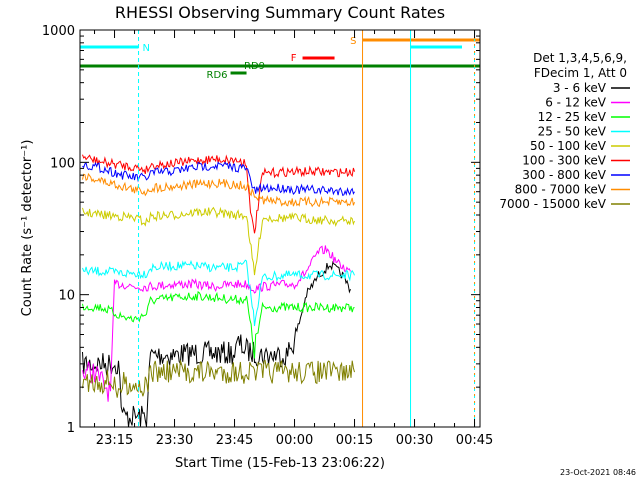 This screenshot has height=480, width=640. Describe the element at coordinates (27, 228) in the screenshot. I see `y-axis-label: Count Rate (s⁻¹ detector⁻¹)` at that location.